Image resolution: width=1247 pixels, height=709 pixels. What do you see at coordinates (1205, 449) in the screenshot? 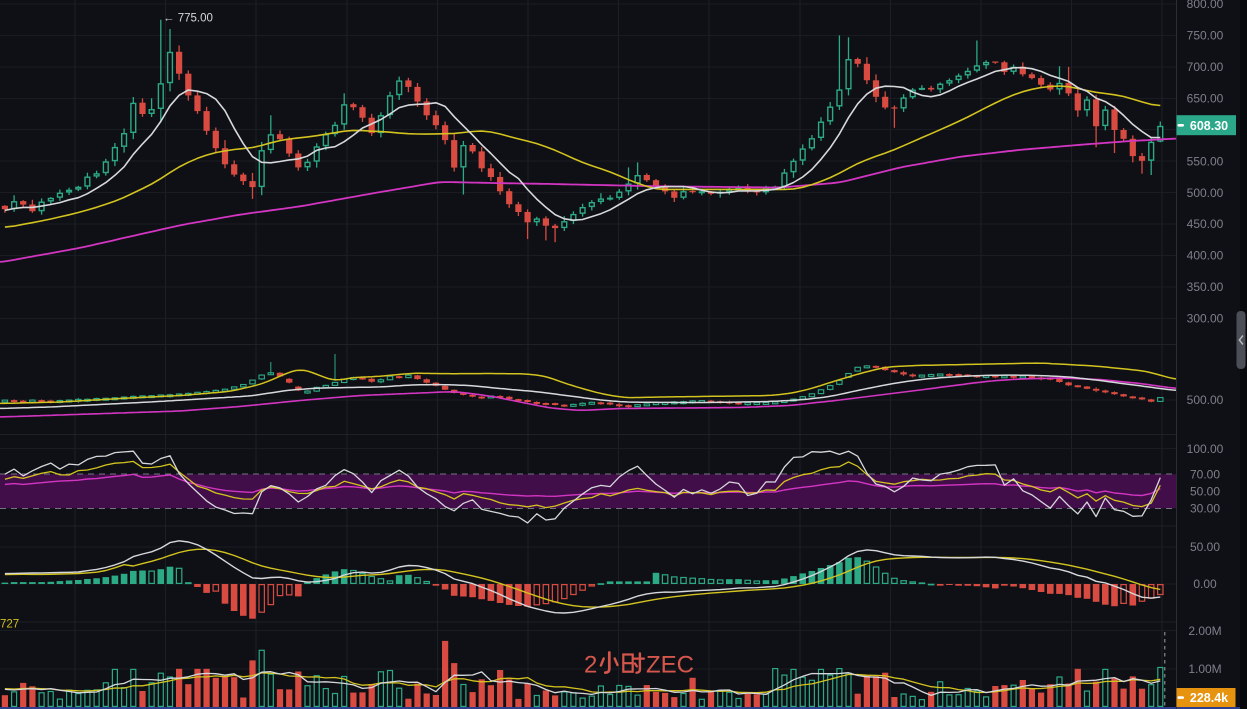
I see `svg-text: 100.00` at bounding box center [1205, 449].